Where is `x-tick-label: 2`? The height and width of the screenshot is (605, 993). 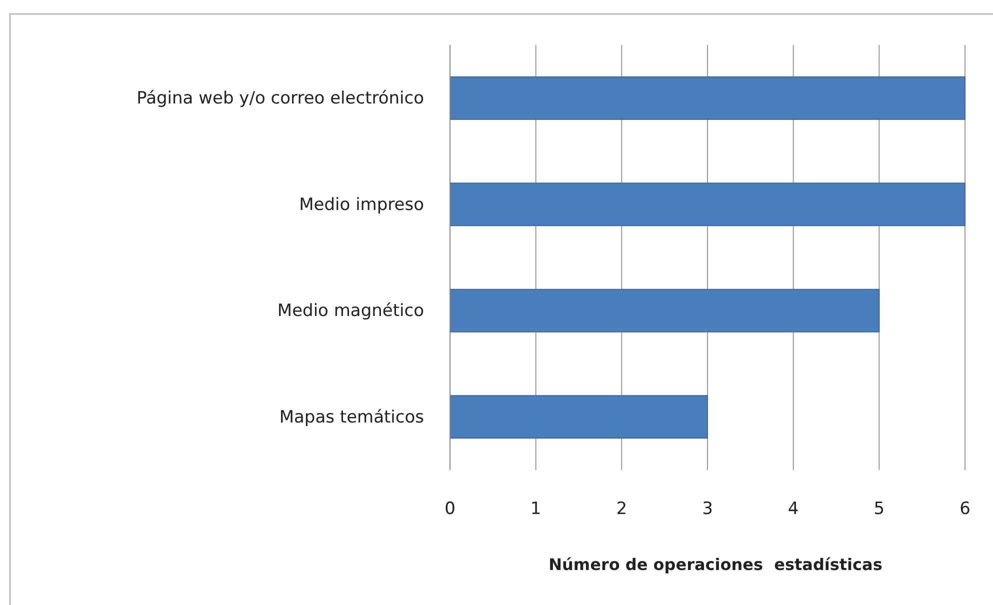 x-tick-label: 2 is located at coordinates (622, 509).